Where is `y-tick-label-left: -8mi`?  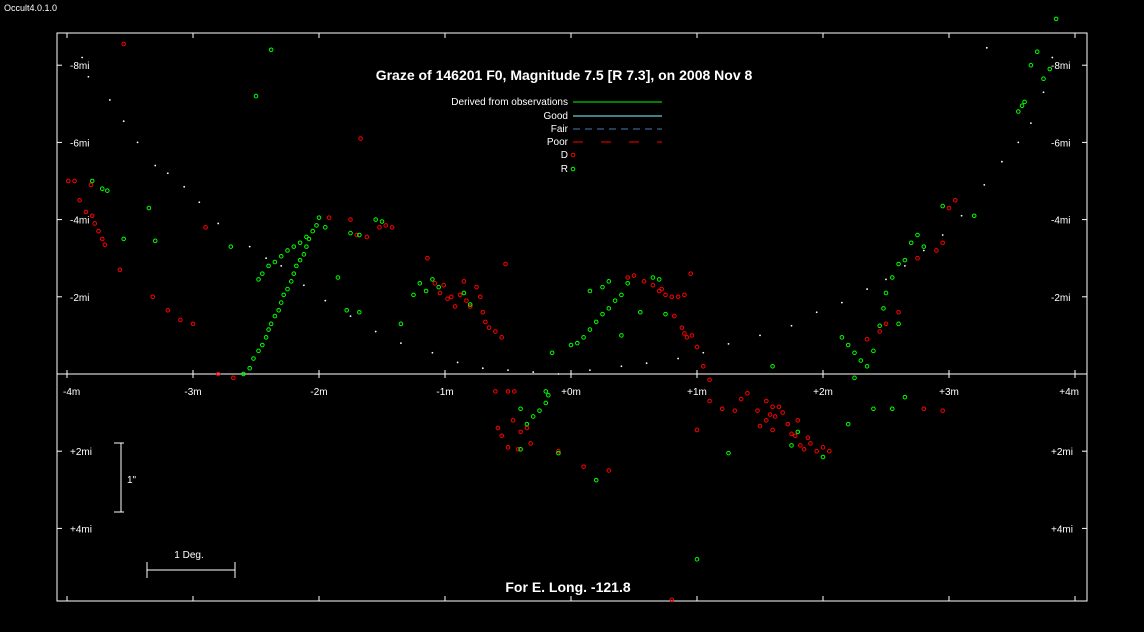 y-tick-label-left: -8mi is located at coordinates (79, 66).